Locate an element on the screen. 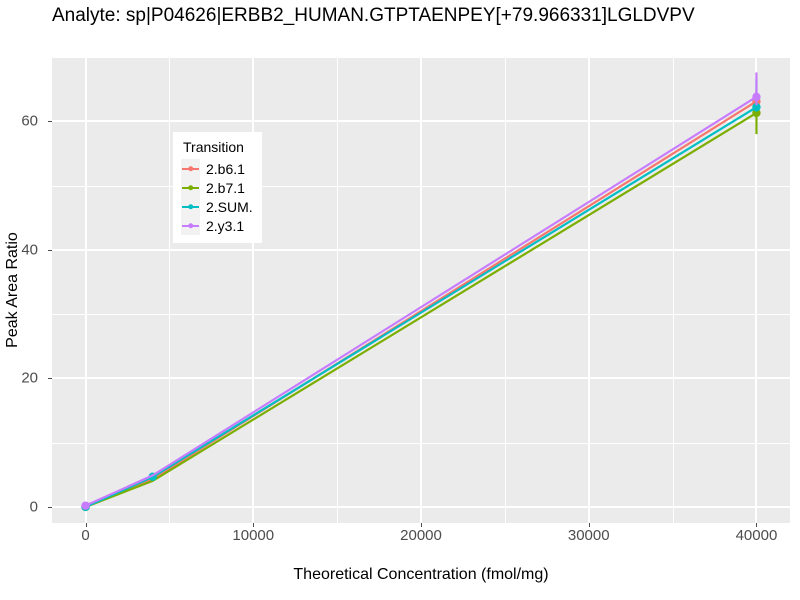 This screenshot has height=600, width=800. legend-item-label: 2.b6.1 is located at coordinates (225, 168).